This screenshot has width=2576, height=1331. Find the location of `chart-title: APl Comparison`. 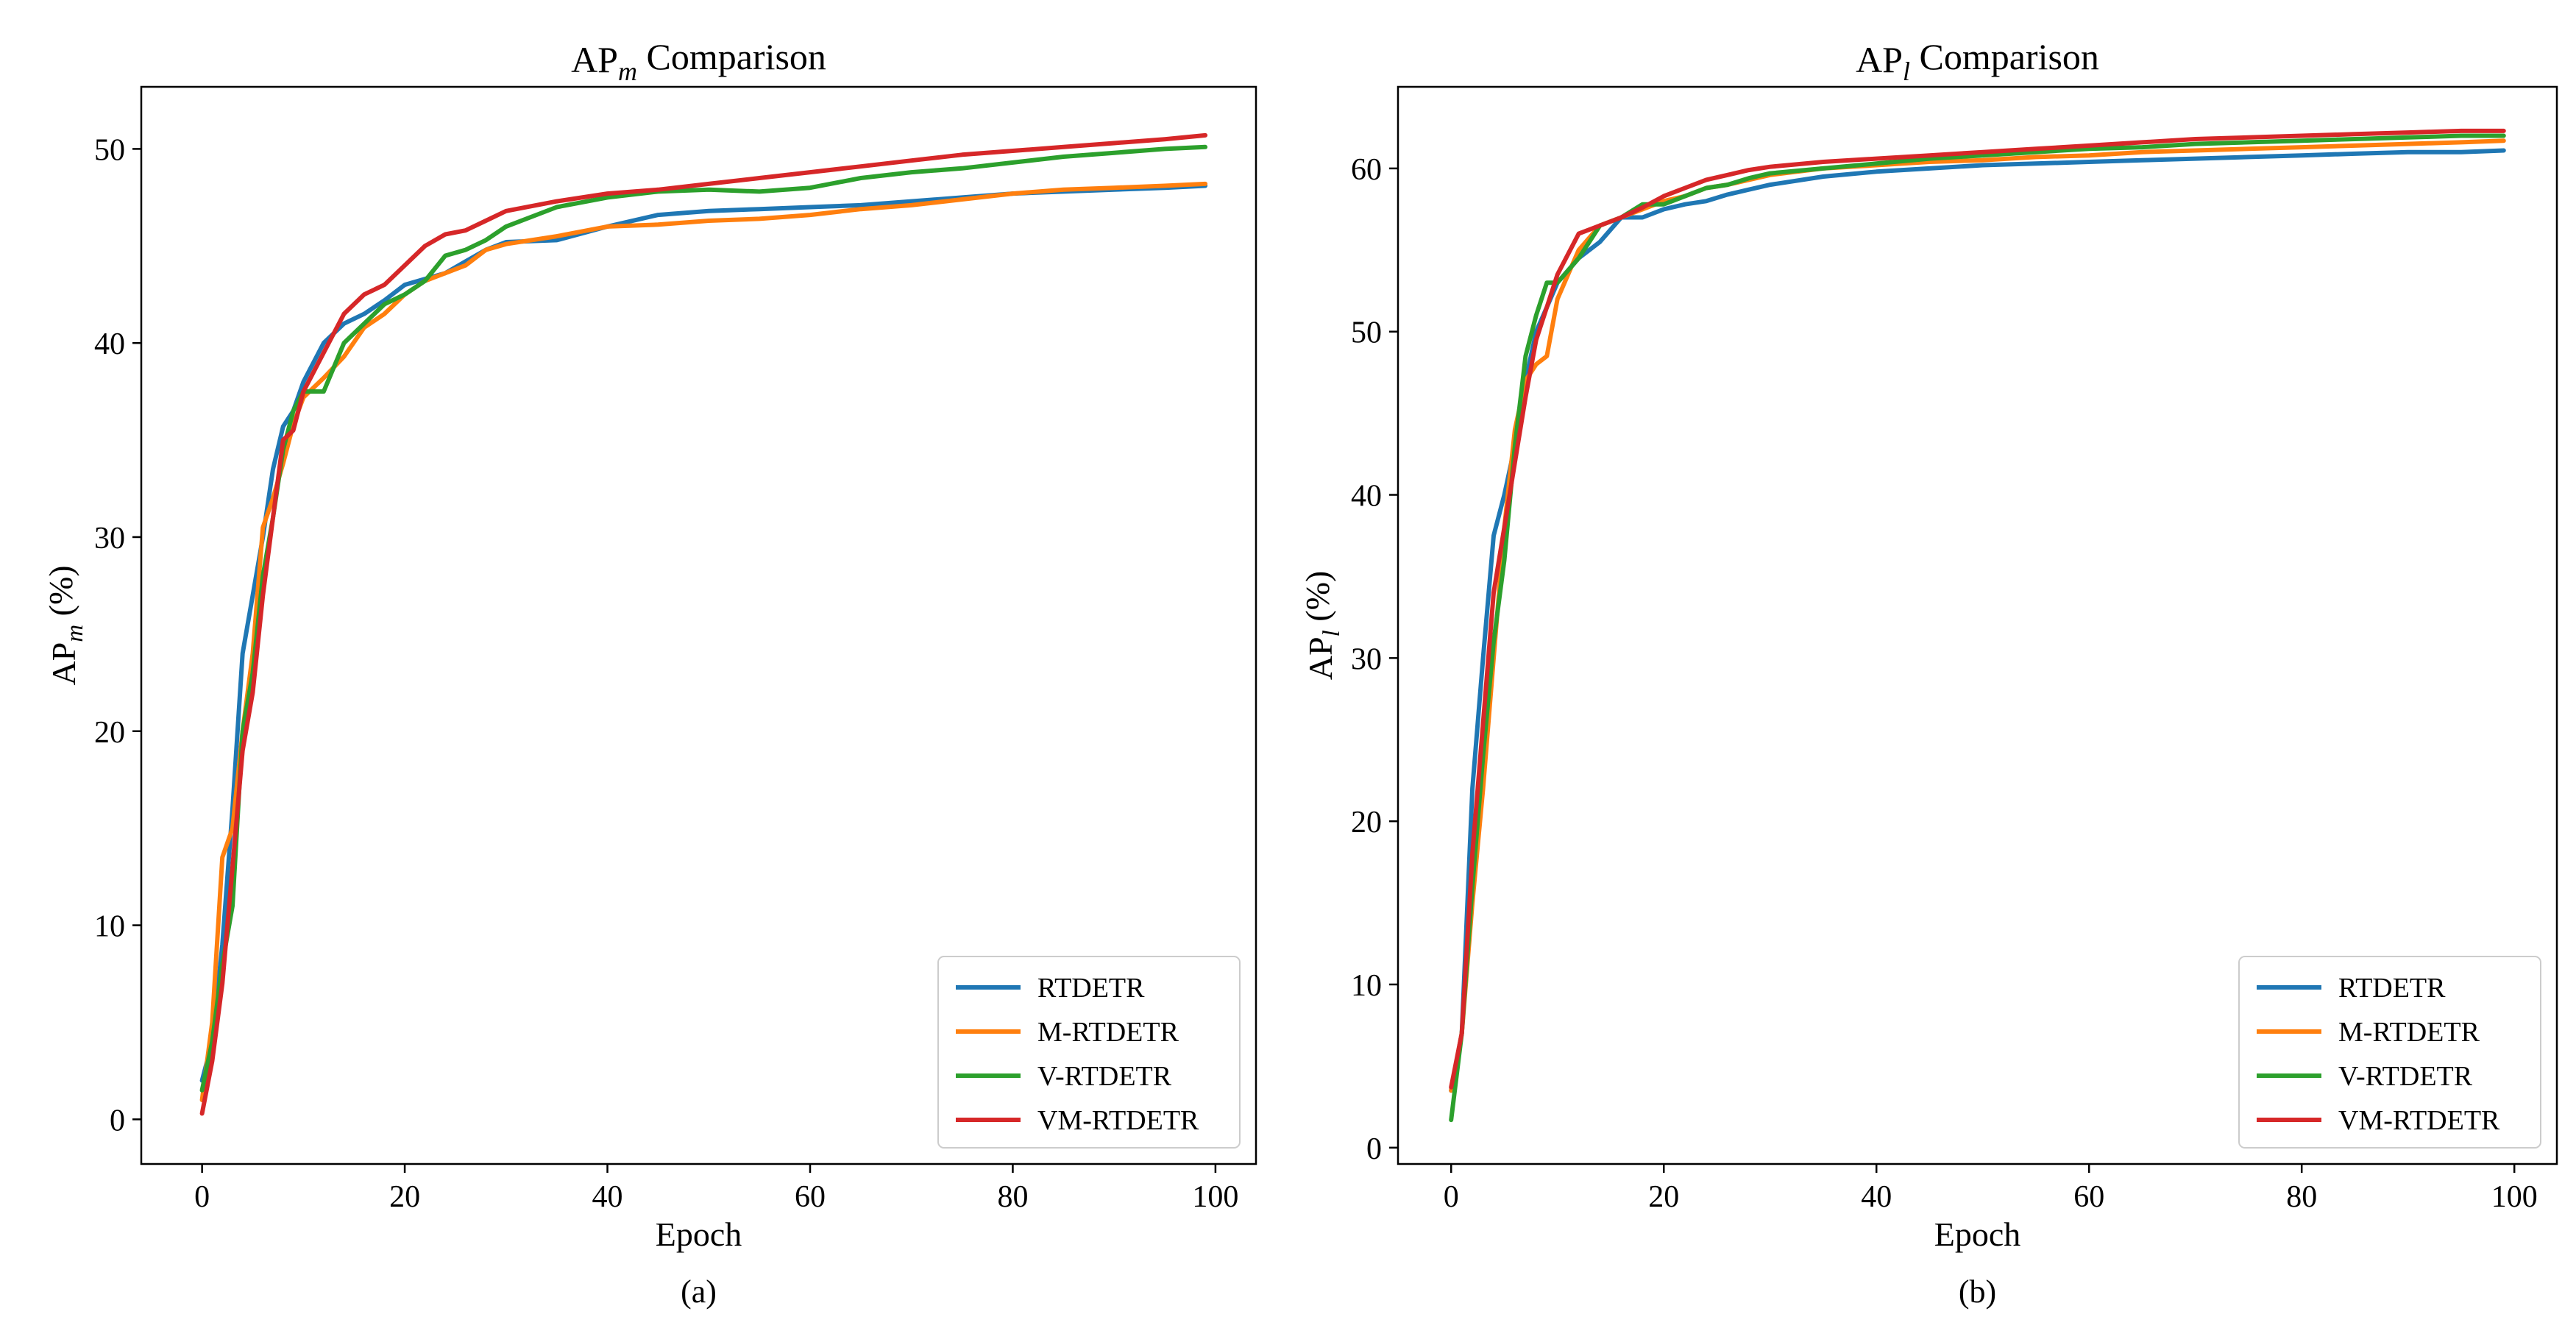

chart-title: APl Comparison is located at coordinates (1977, 61).